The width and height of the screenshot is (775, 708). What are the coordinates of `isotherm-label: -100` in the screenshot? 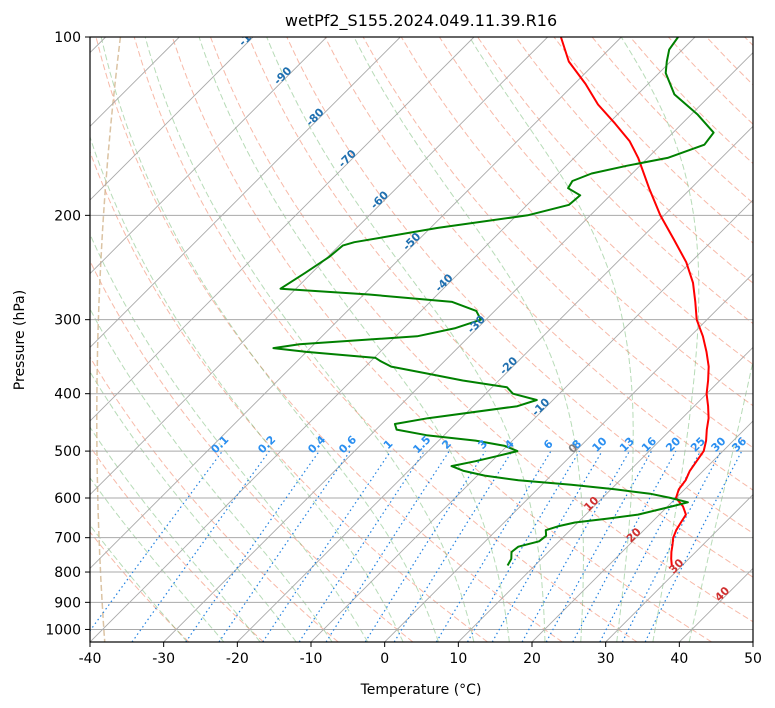 It's located at (250, 34).